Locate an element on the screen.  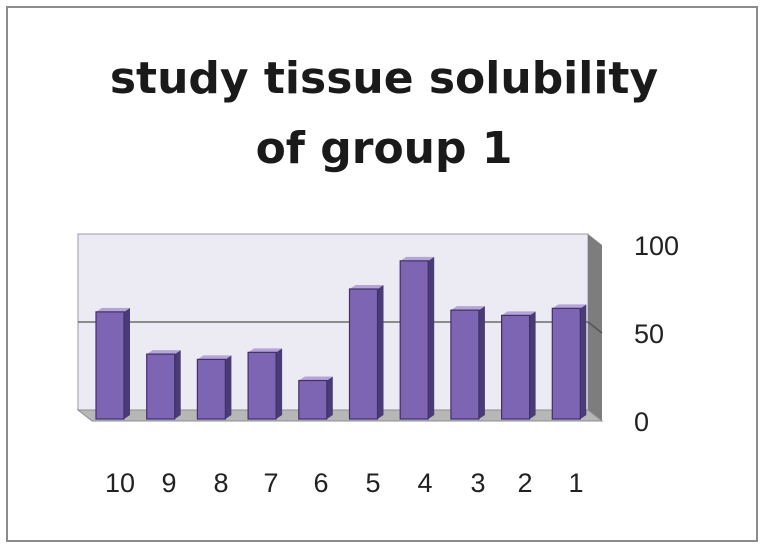
chart-title-line-2: of group 1 is located at coordinates (384, 148).